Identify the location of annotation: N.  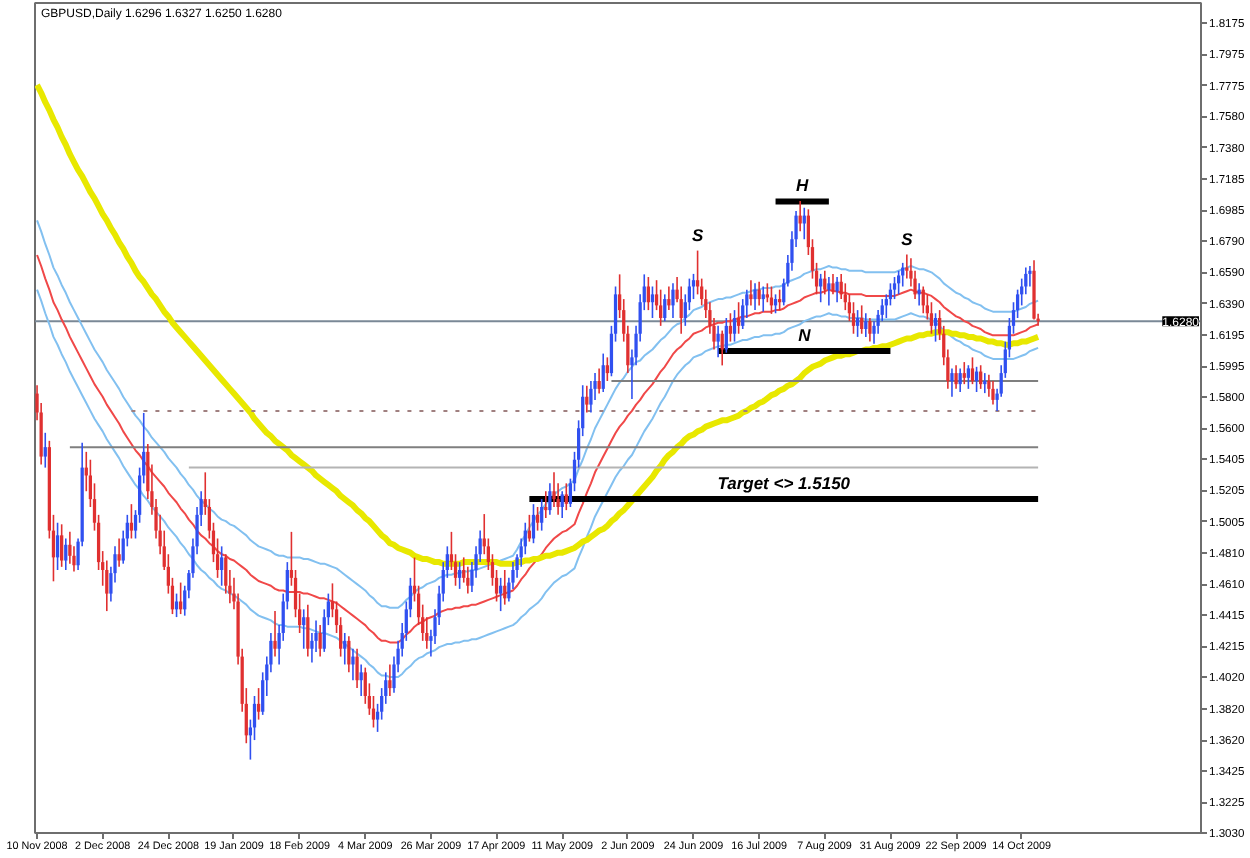
(805, 335).